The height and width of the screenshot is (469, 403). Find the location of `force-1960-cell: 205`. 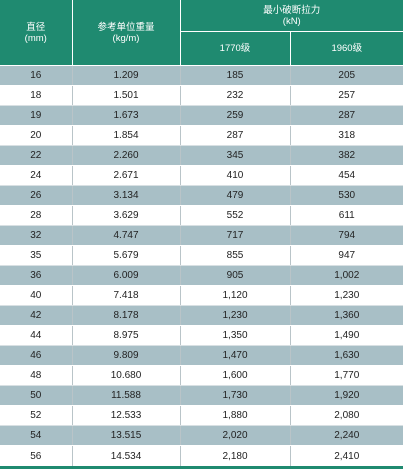

force-1960-cell: 205 is located at coordinates (346, 76).